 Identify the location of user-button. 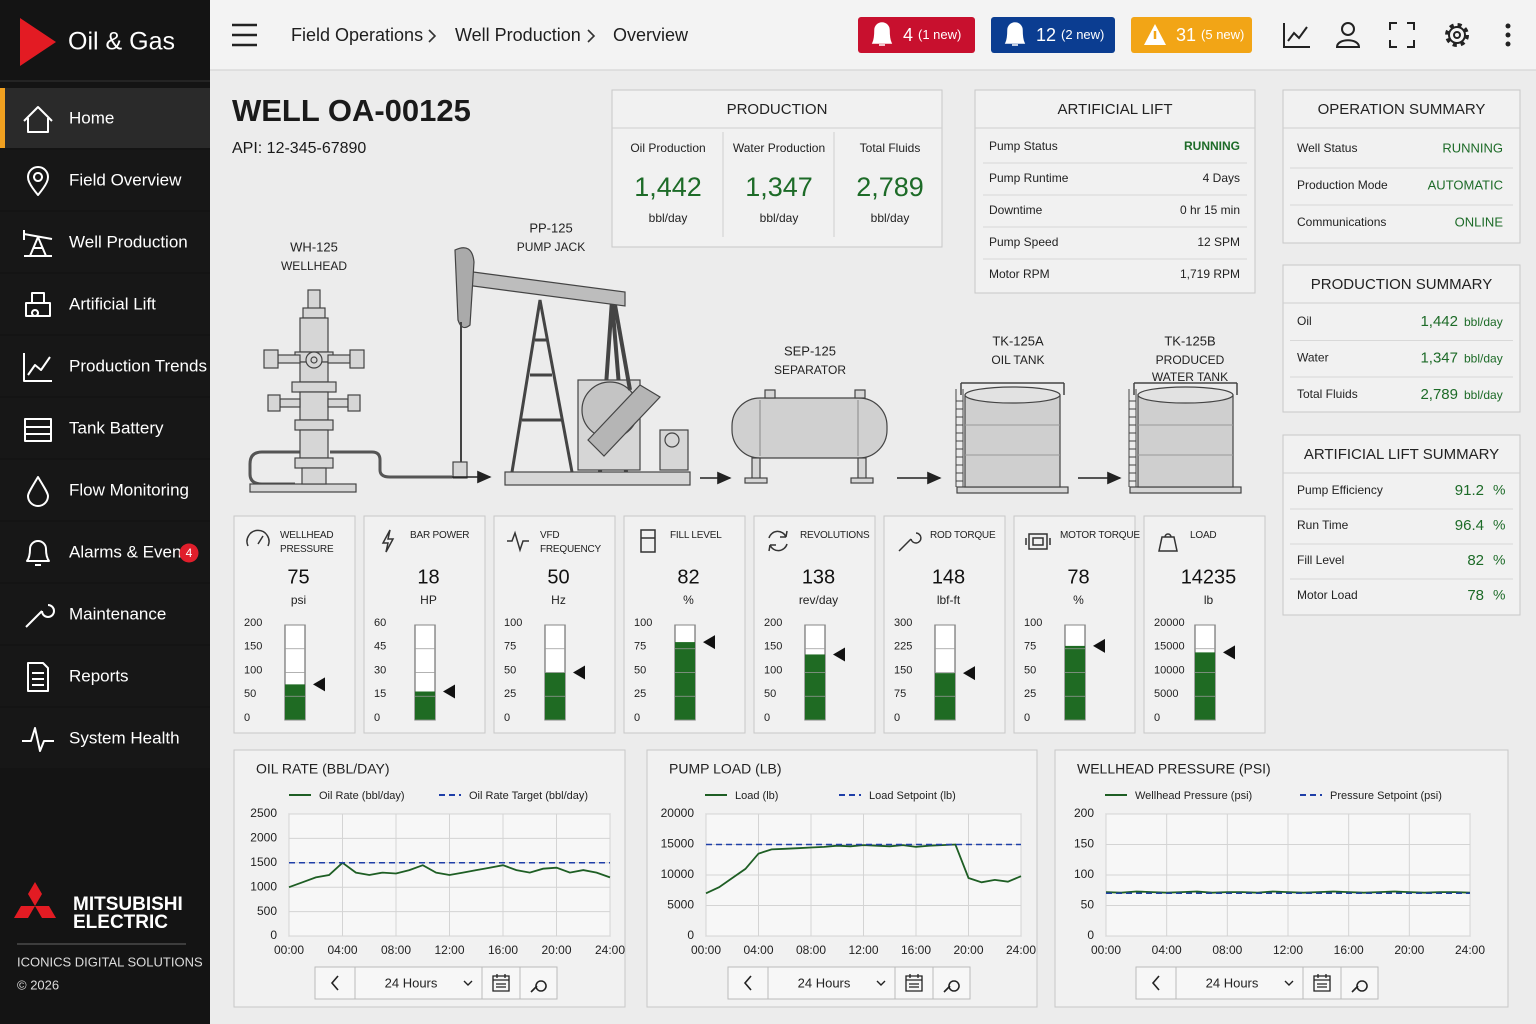
(1348, 35).